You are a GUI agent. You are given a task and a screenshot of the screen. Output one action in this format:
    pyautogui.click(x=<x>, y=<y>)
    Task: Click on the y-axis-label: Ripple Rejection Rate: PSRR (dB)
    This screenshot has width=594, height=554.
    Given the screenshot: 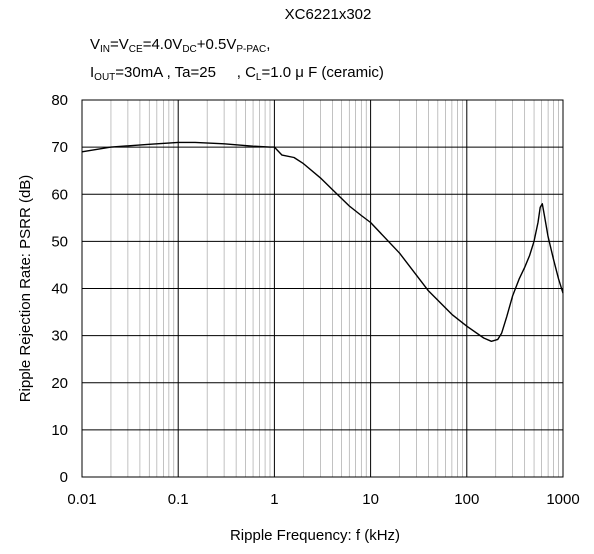 What is the action you would take?
    pyautogui.click(x=25, y=289)
    